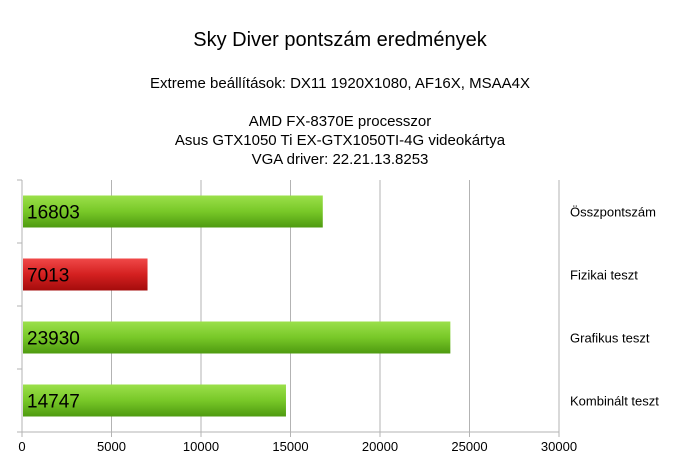 This screenshot has height=463, width=680. Describe the element at coordinates (340, 40) in the screenshot. I see `chart-title: Sky Diver pontszám eredmények` at that location.